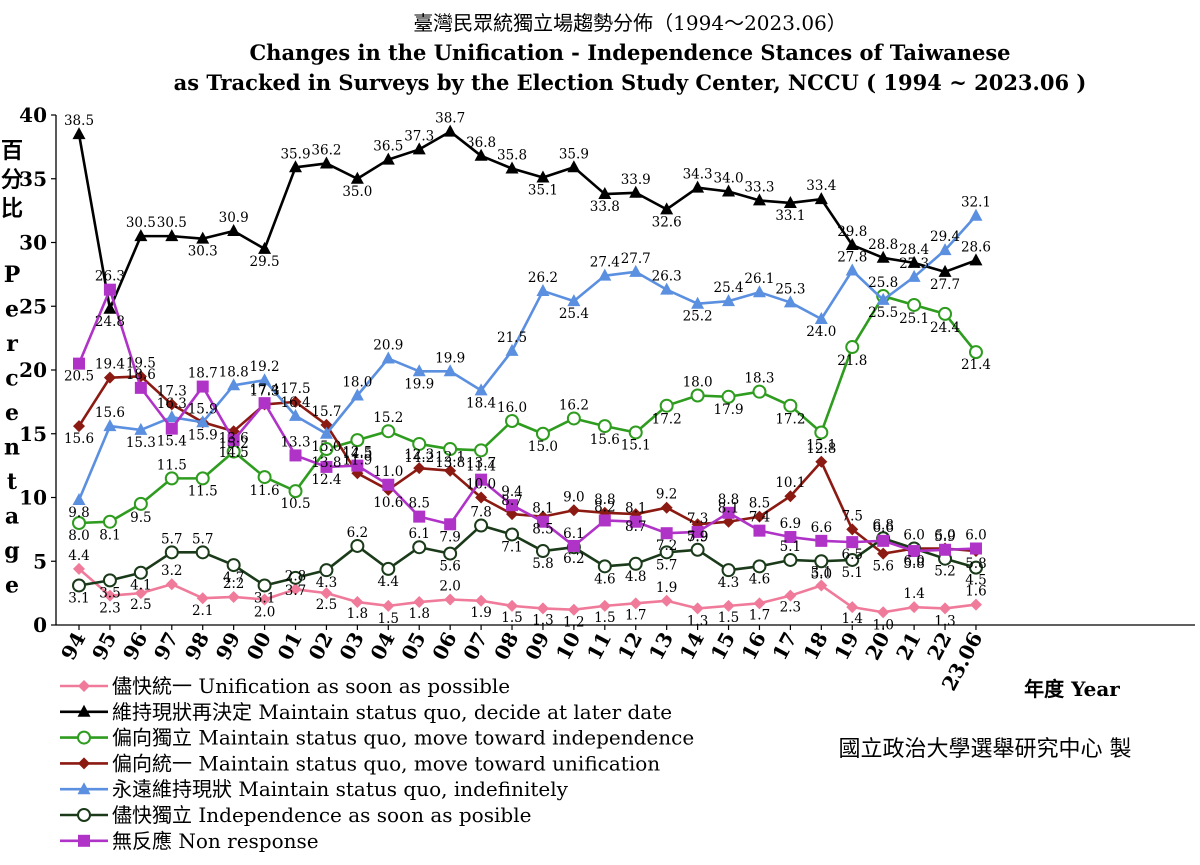 The width and height of the screenshot is (1200, 865). I want to click on data-label: 25.4, so click(574, 314).